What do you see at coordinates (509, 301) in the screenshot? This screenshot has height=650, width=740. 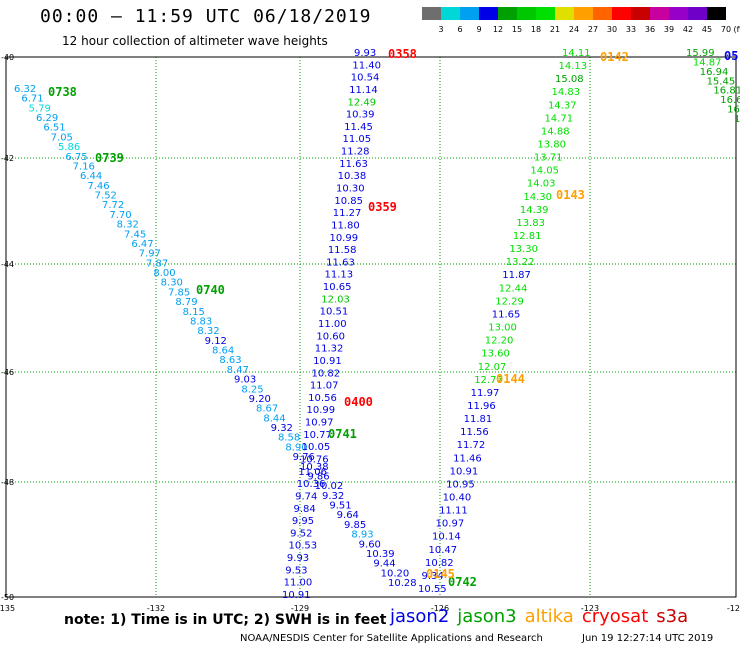 I see `wave-height-value: 12.29` at bounding box center [509, 301].